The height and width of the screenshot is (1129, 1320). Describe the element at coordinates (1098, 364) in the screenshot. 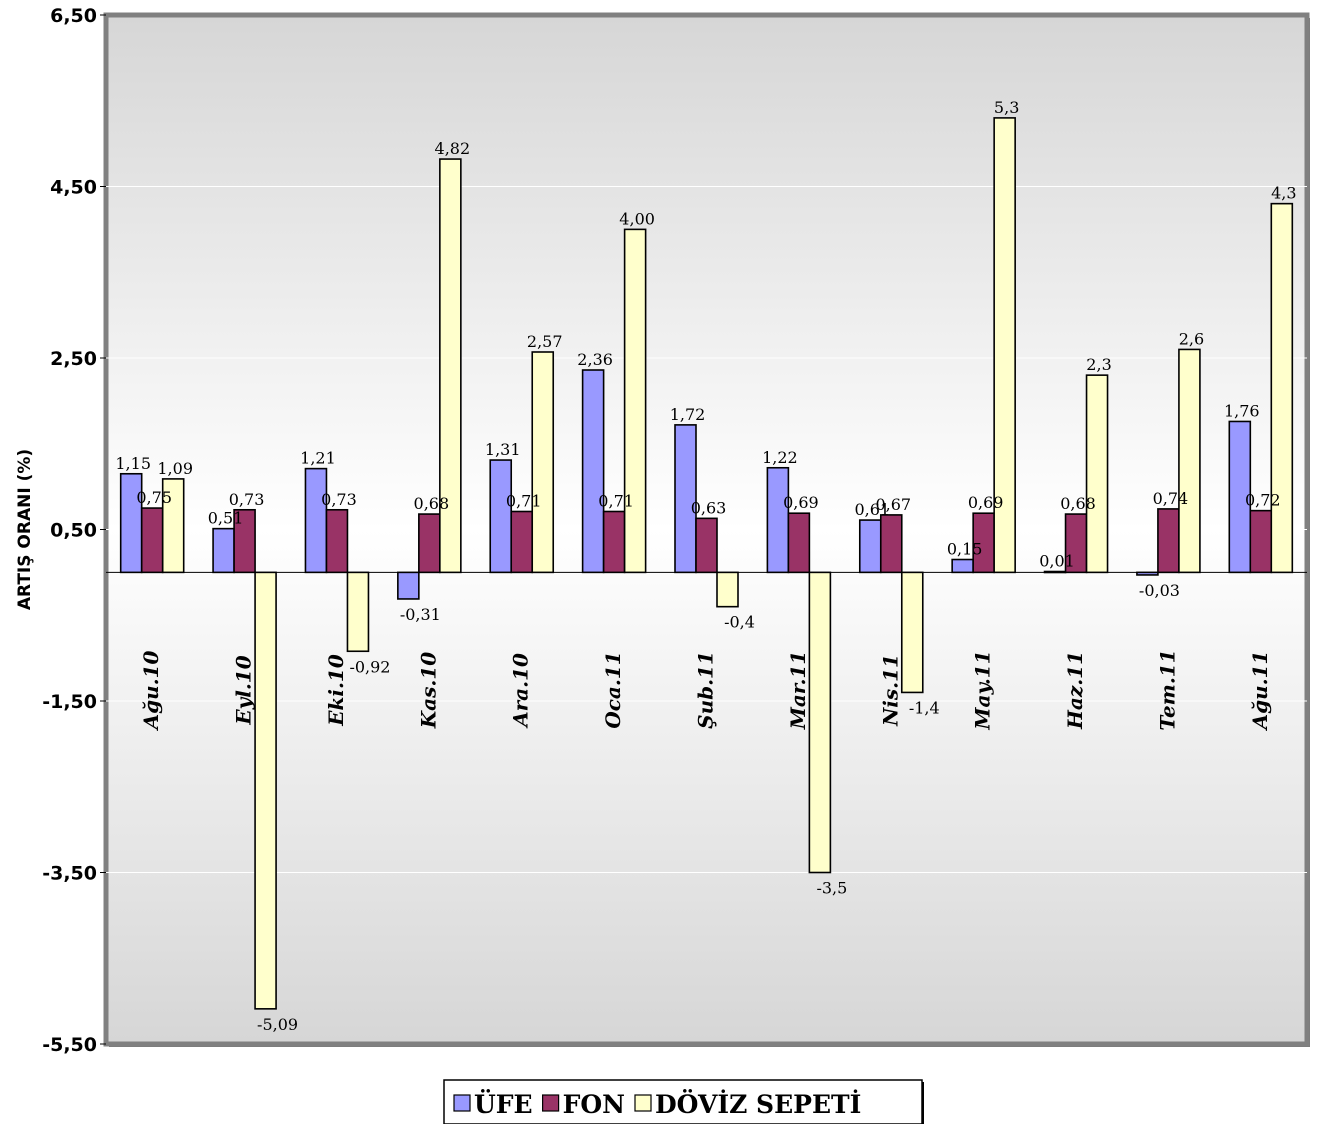

I see `data-label: 2,3` at that location.